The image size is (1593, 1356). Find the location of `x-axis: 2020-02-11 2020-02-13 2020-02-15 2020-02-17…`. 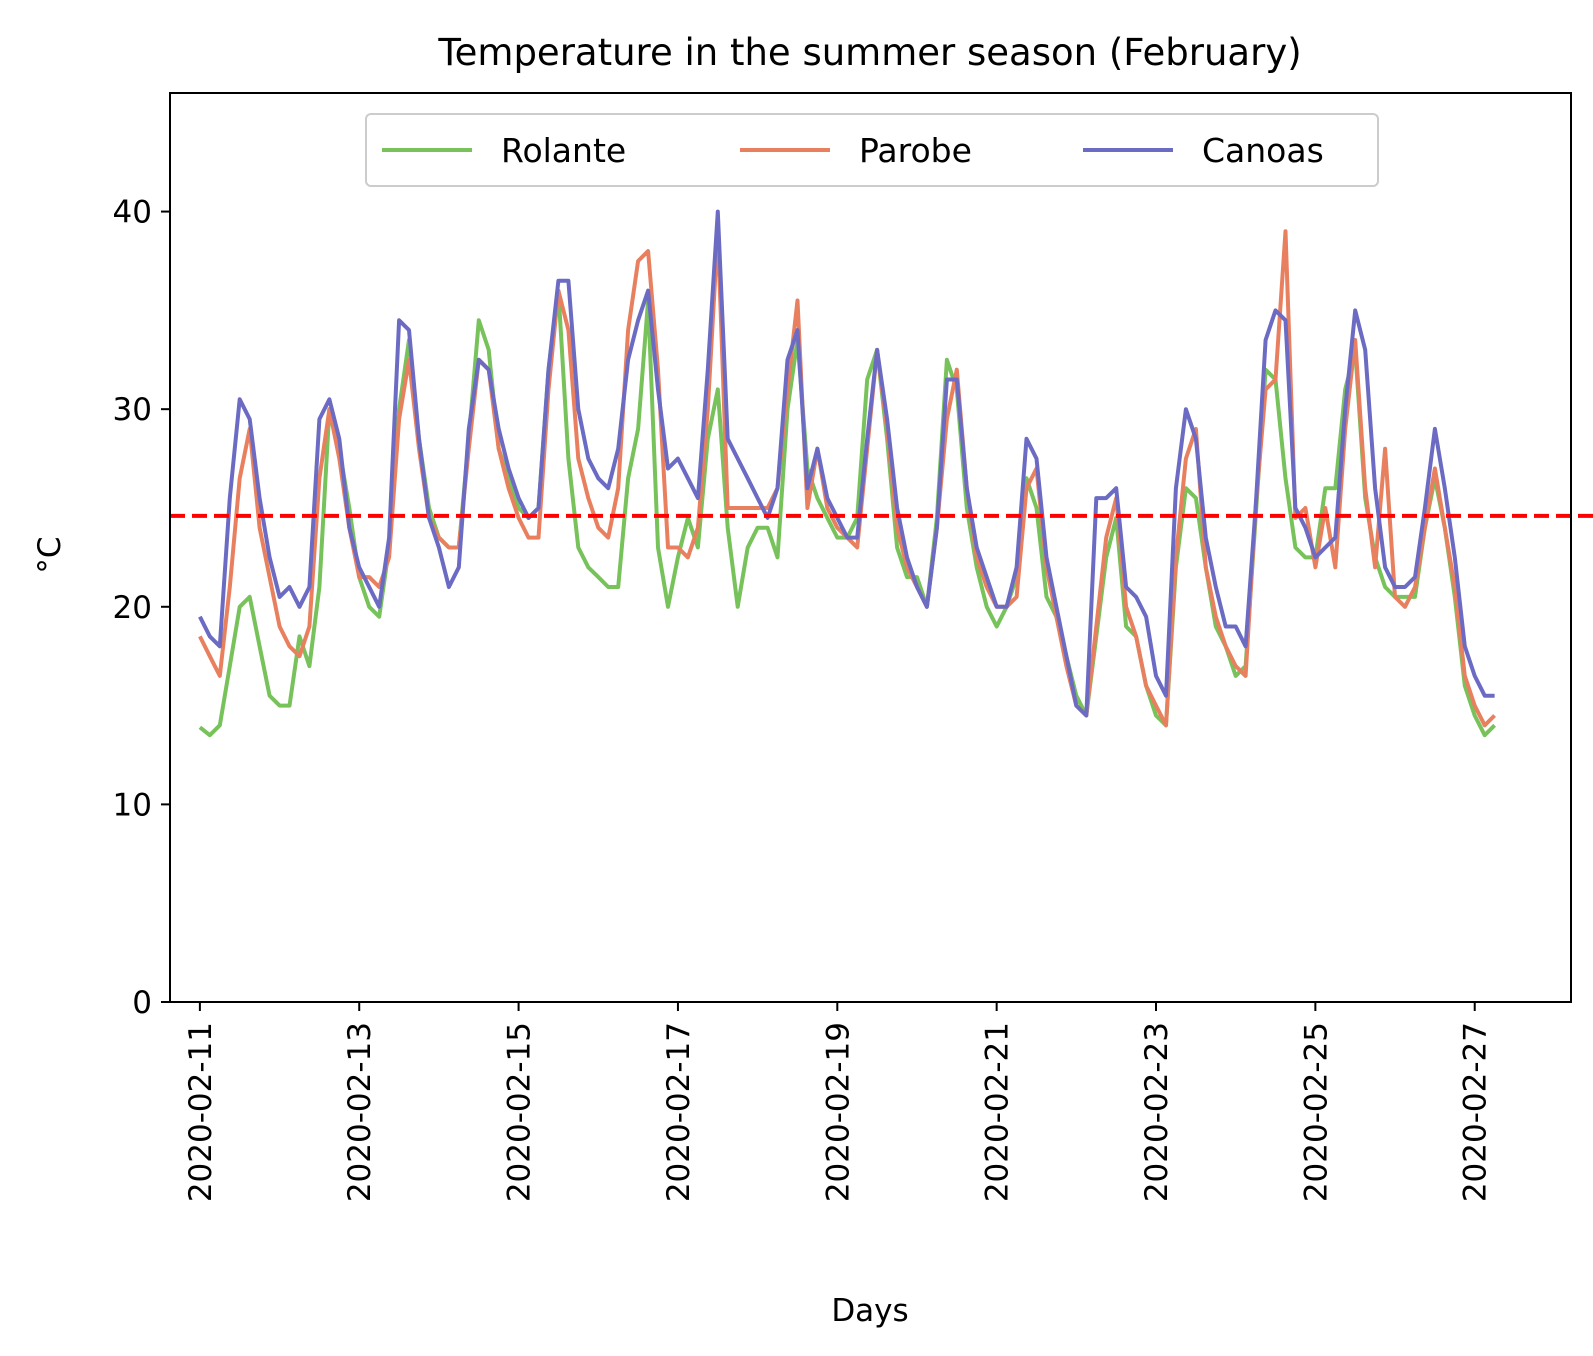

x-axis: 2020-02-11 2020-02-13 2020-02-15 2020-02-17… is located at coordinates (838, 1102).